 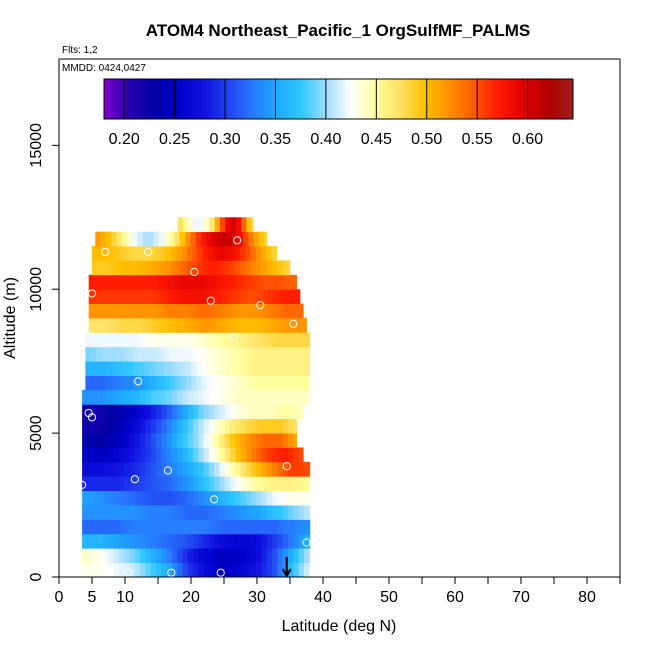 I want to click on observation-point, so click(x=171, y=572).